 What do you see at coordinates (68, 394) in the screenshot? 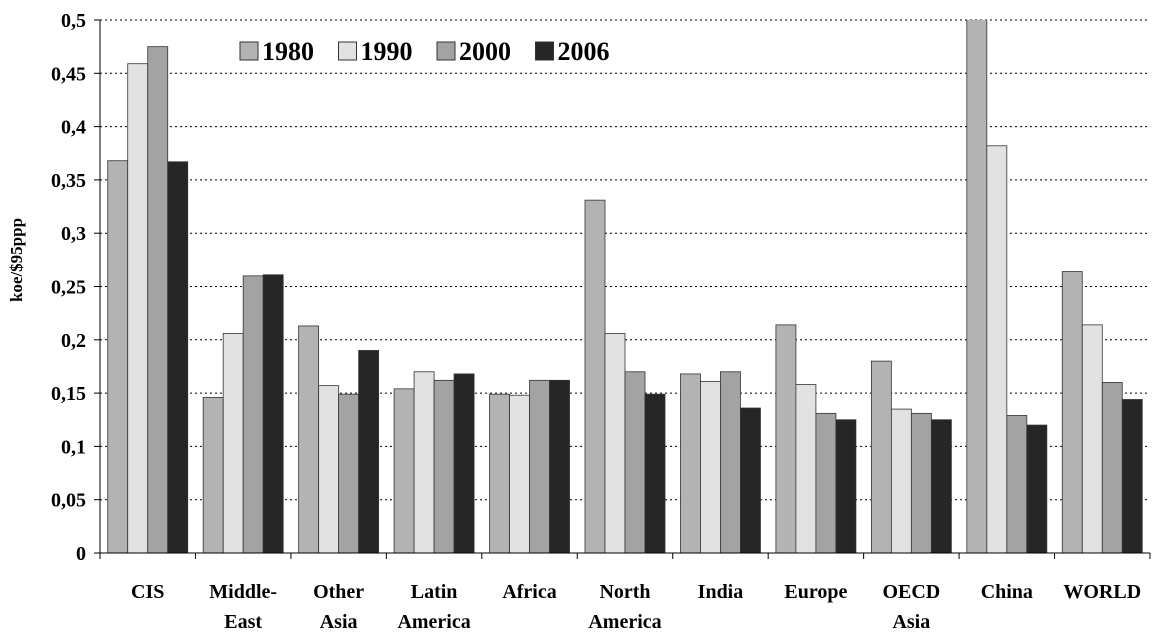
I see `y-tick-label: 0,15` at bounding box center [68, 394].